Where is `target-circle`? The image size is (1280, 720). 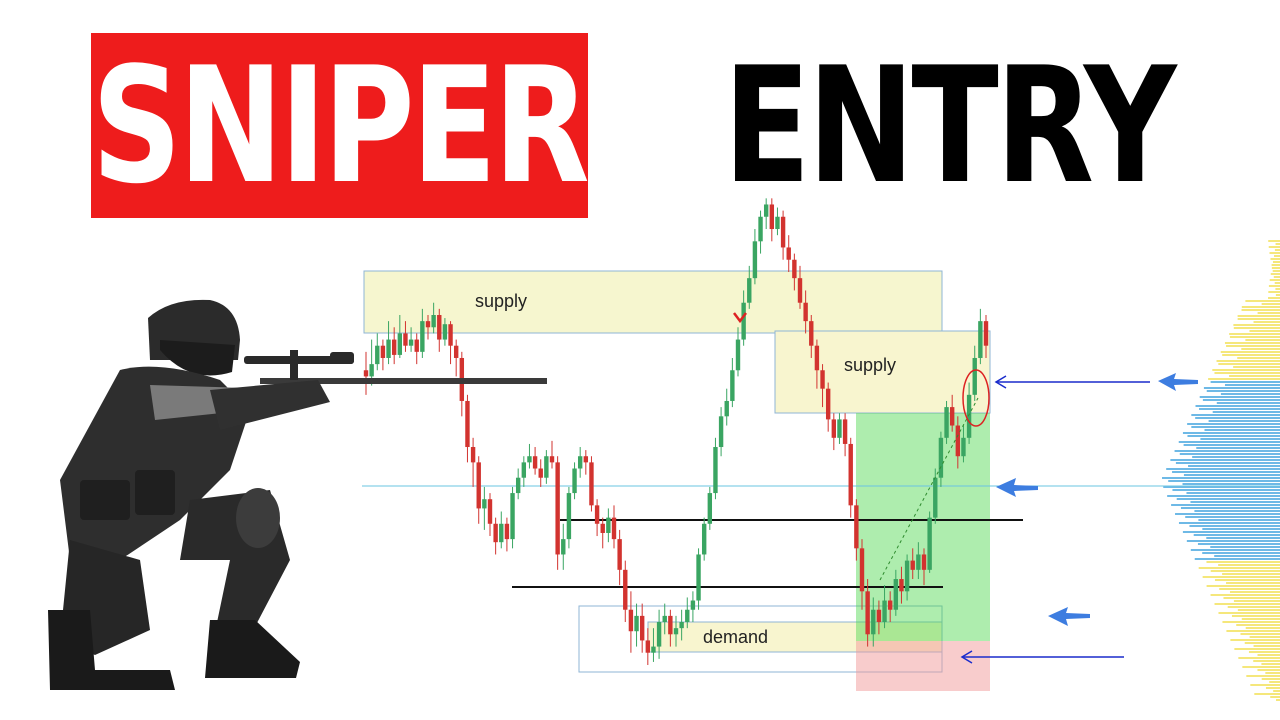
target-circle is located at coordinates (976, 398).